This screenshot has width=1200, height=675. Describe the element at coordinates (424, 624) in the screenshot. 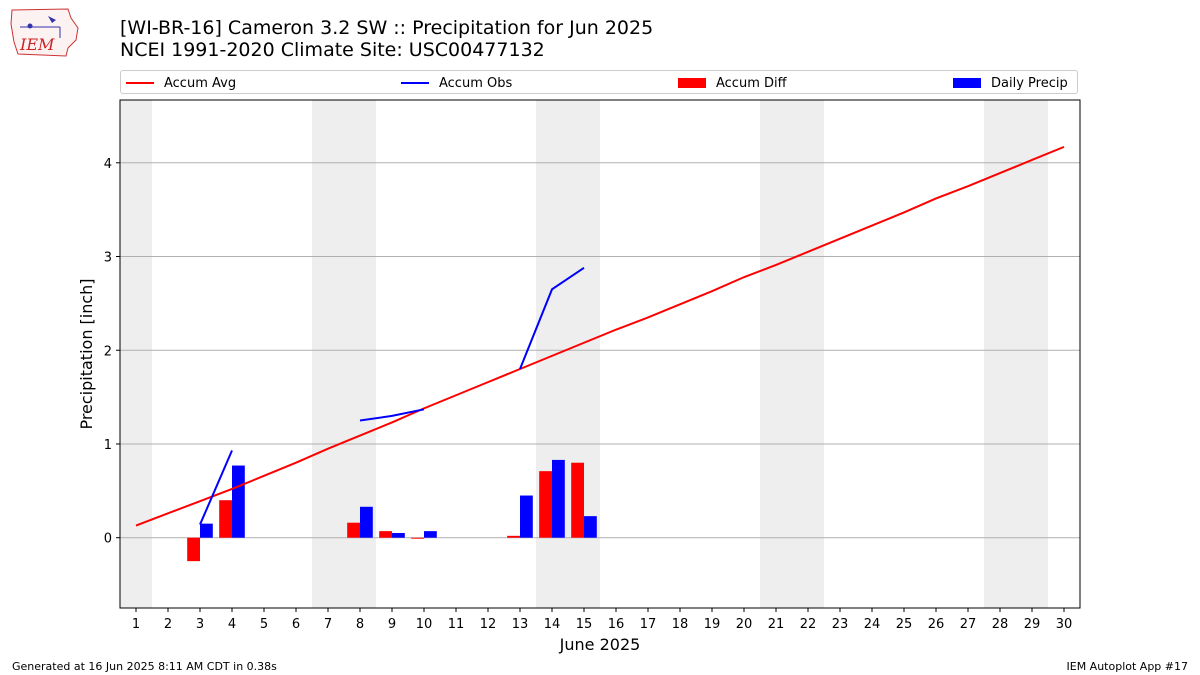

I see `x-tick-label: 10` at that location.